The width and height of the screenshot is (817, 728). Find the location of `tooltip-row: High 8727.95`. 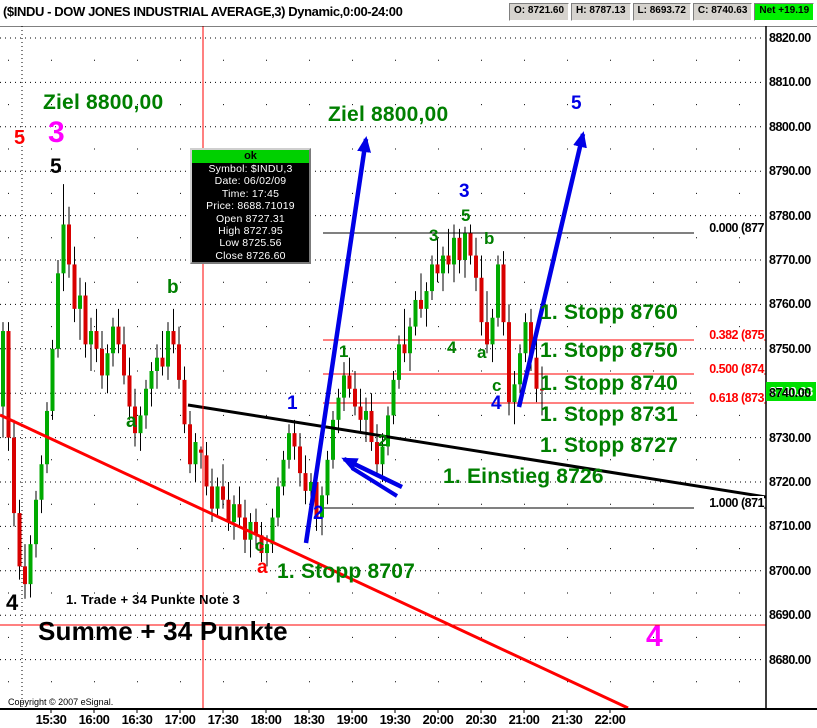

tooltip-row: High 8727.95 is located at coordinates (250, 231).